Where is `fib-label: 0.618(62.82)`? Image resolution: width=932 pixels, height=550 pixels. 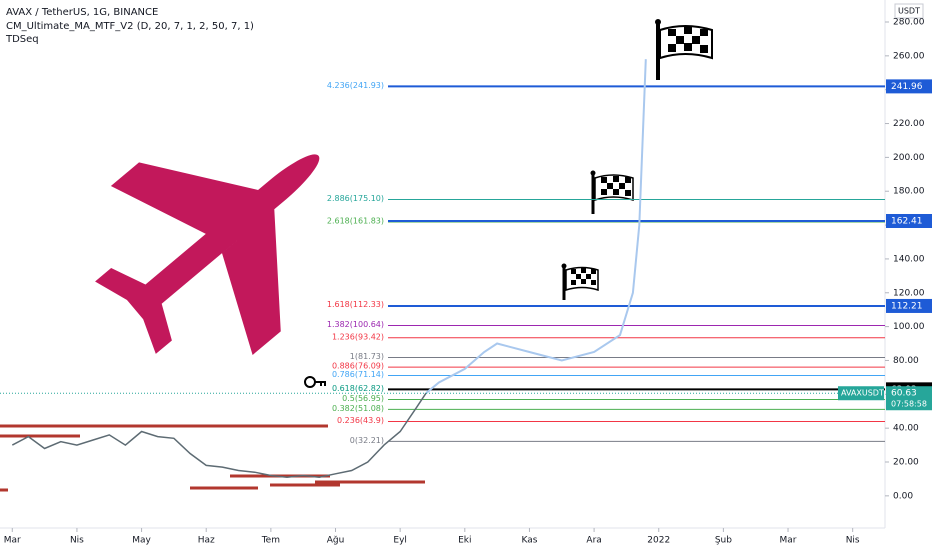
fib-label: 0.618(62.82) is located at coordinates (358, 388).